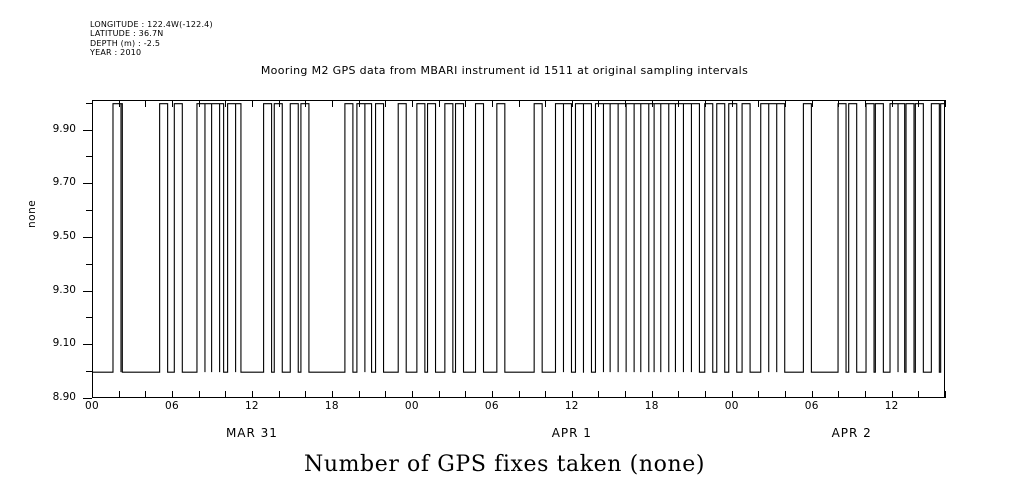 The width and height of the screenshot is (1009, 504). I want to click on metadata-year: YEAR : 2010, so click(116, 52).